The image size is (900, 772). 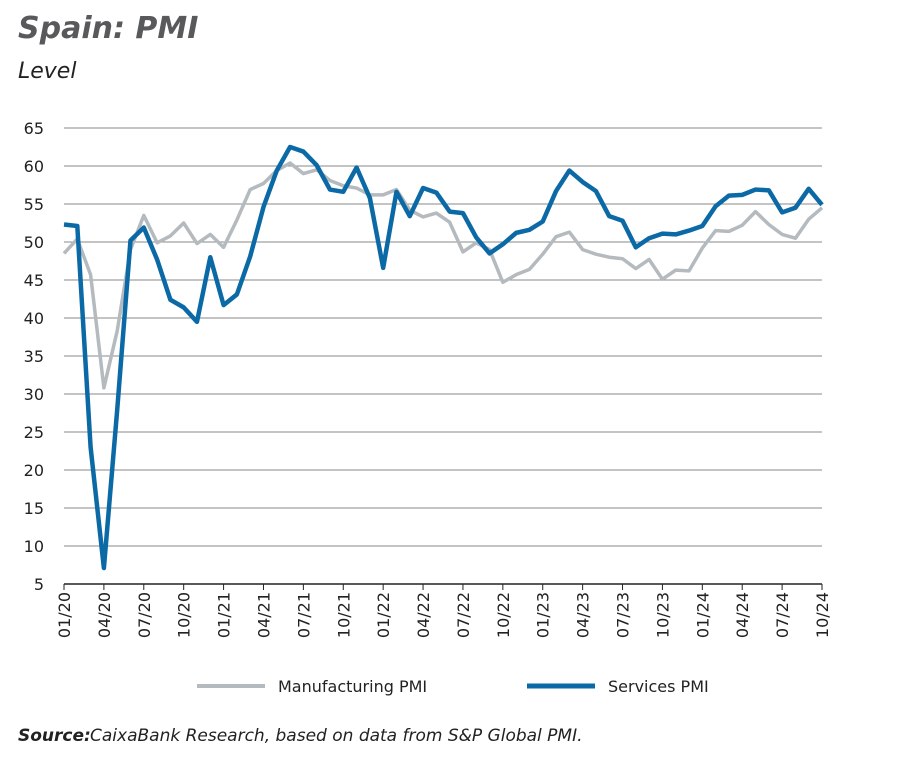 What do you see at coordinates (64, 615) in the screenshot?
I see `x-tick-label: 01/20` at bounding box center [64, 615].